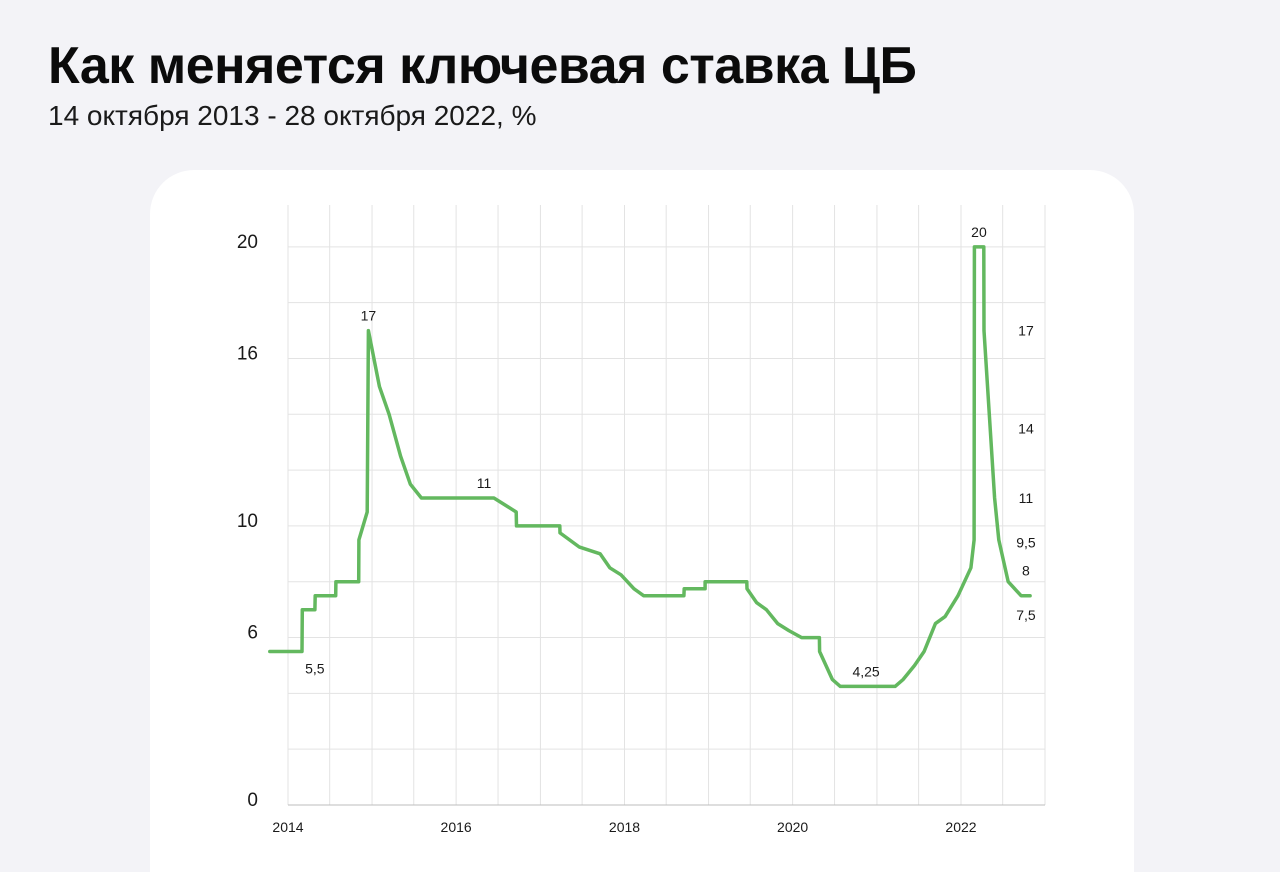 Image resolution: width=1280 pixels, height=872 pixels. Describe the element at coordinates (1026, 543) in the screenshot. I see `data-label: 9,5` at that location.